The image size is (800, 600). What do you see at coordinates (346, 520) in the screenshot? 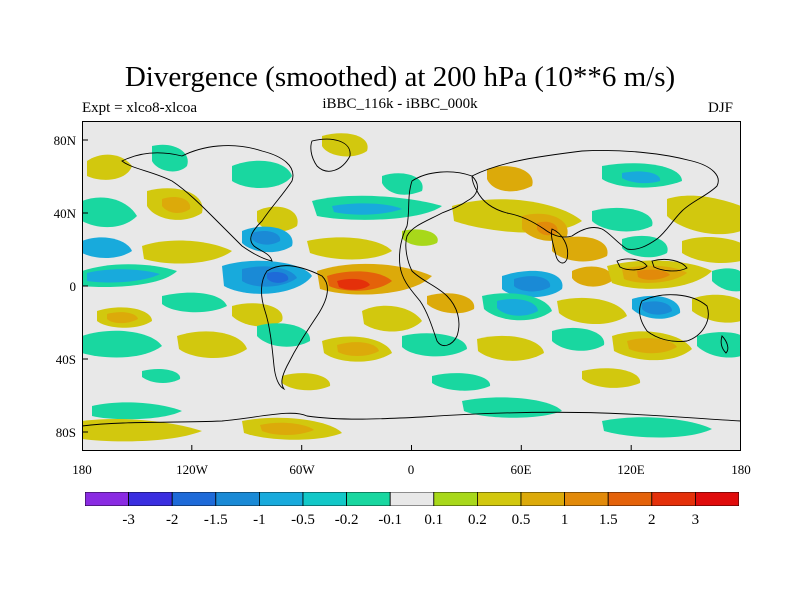
I see `colorbar-label: -0.2` at bounding box center [346, 520].